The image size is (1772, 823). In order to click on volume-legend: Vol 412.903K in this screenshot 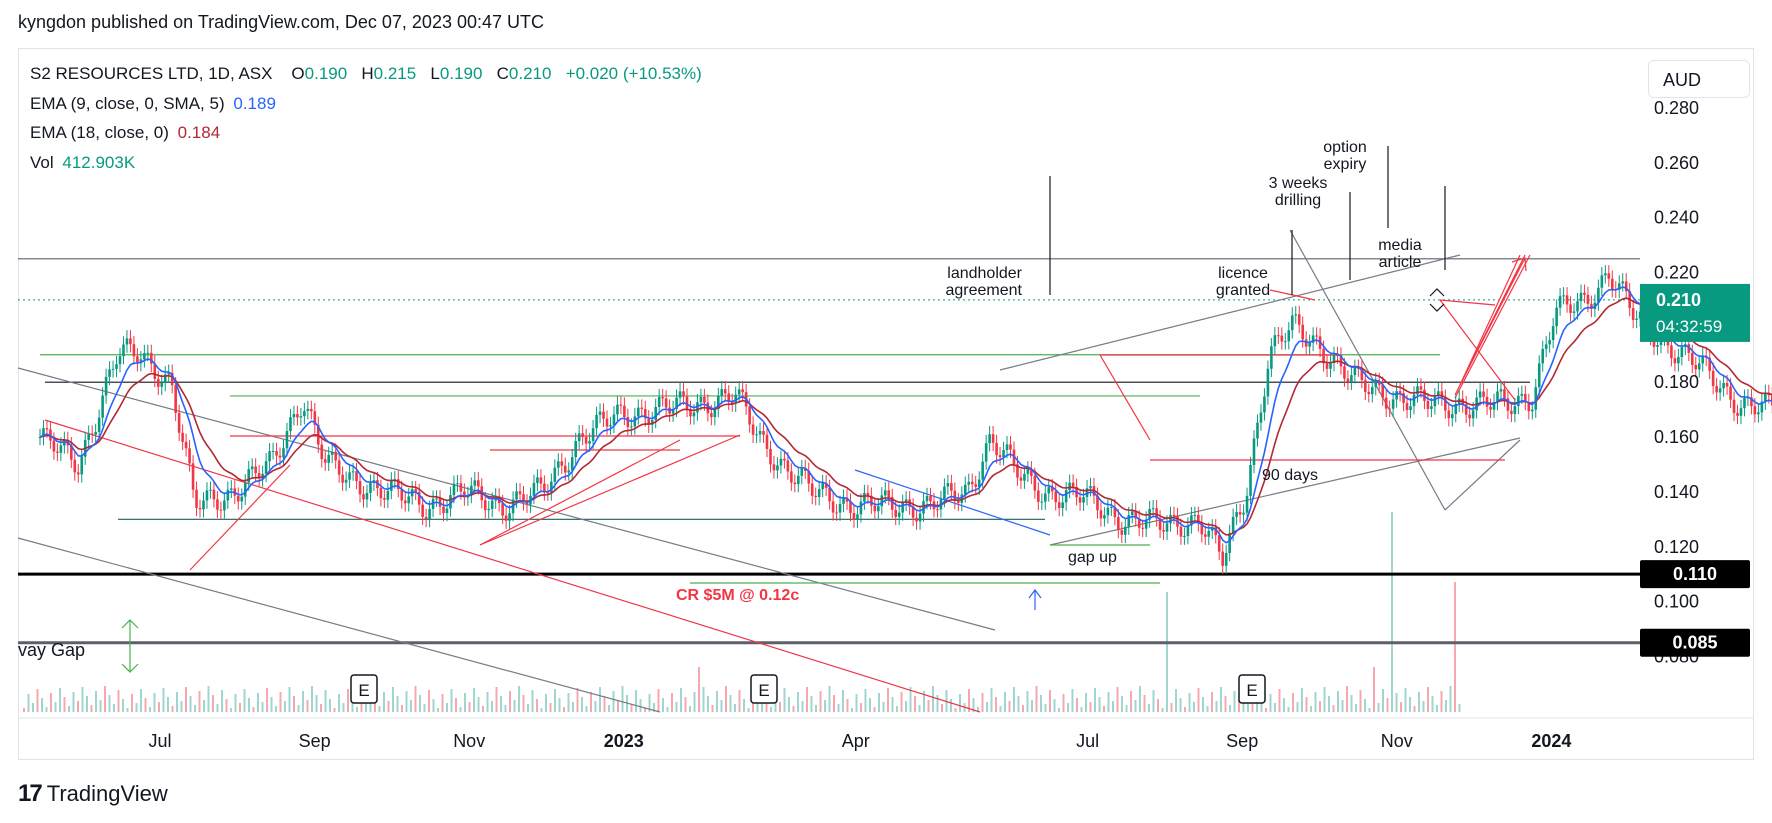, I will do `click(82, 163)`.